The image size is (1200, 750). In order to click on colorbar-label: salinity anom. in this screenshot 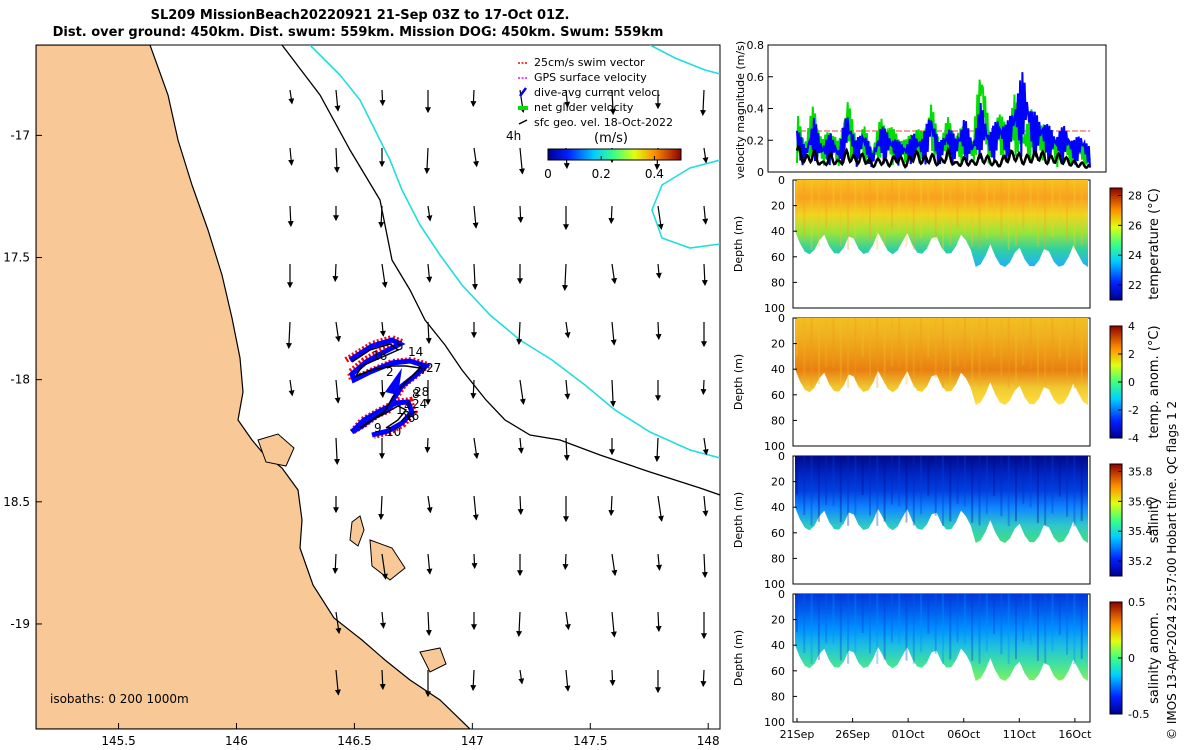, I will do `click(1154, 658)`.